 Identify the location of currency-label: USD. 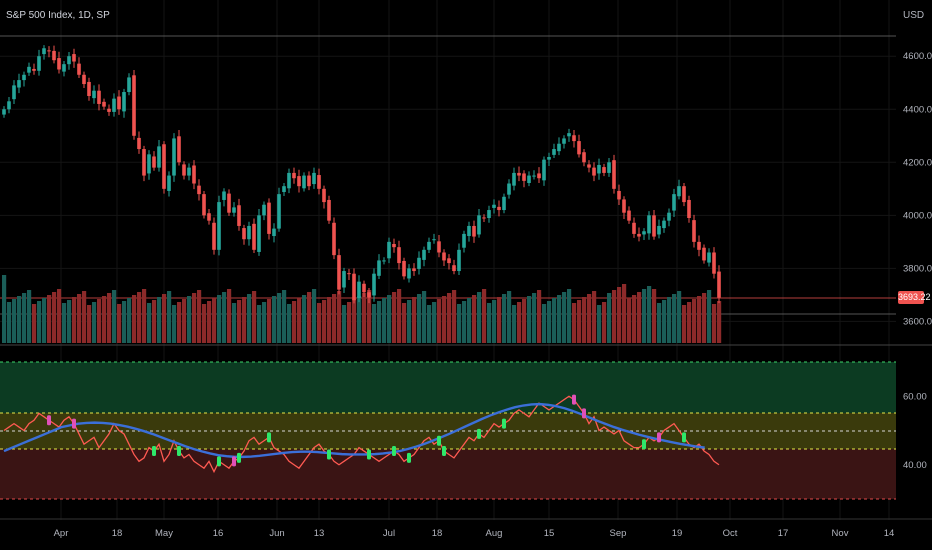
(914, 15).